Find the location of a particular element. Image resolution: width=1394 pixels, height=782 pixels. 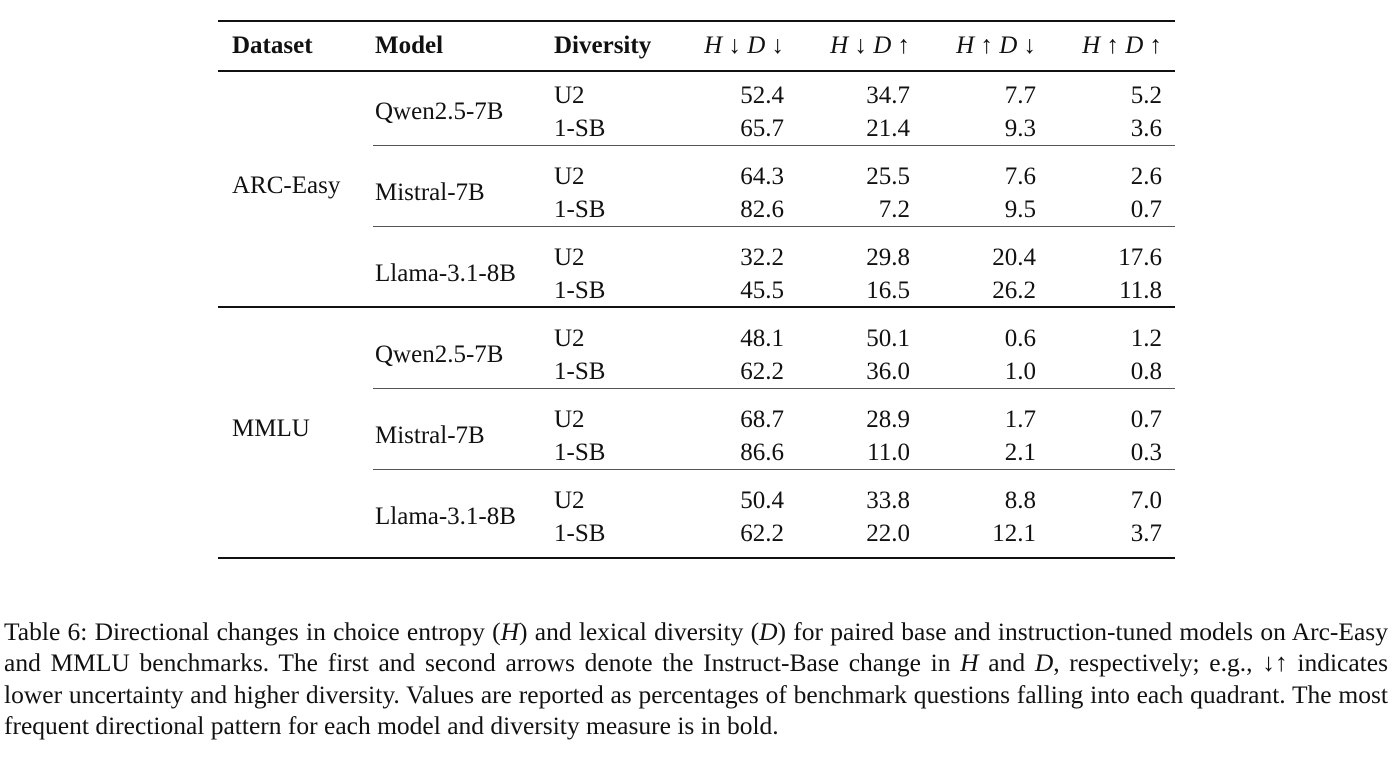

table-cell: 0.6 is located at coordinates (1020, 338).